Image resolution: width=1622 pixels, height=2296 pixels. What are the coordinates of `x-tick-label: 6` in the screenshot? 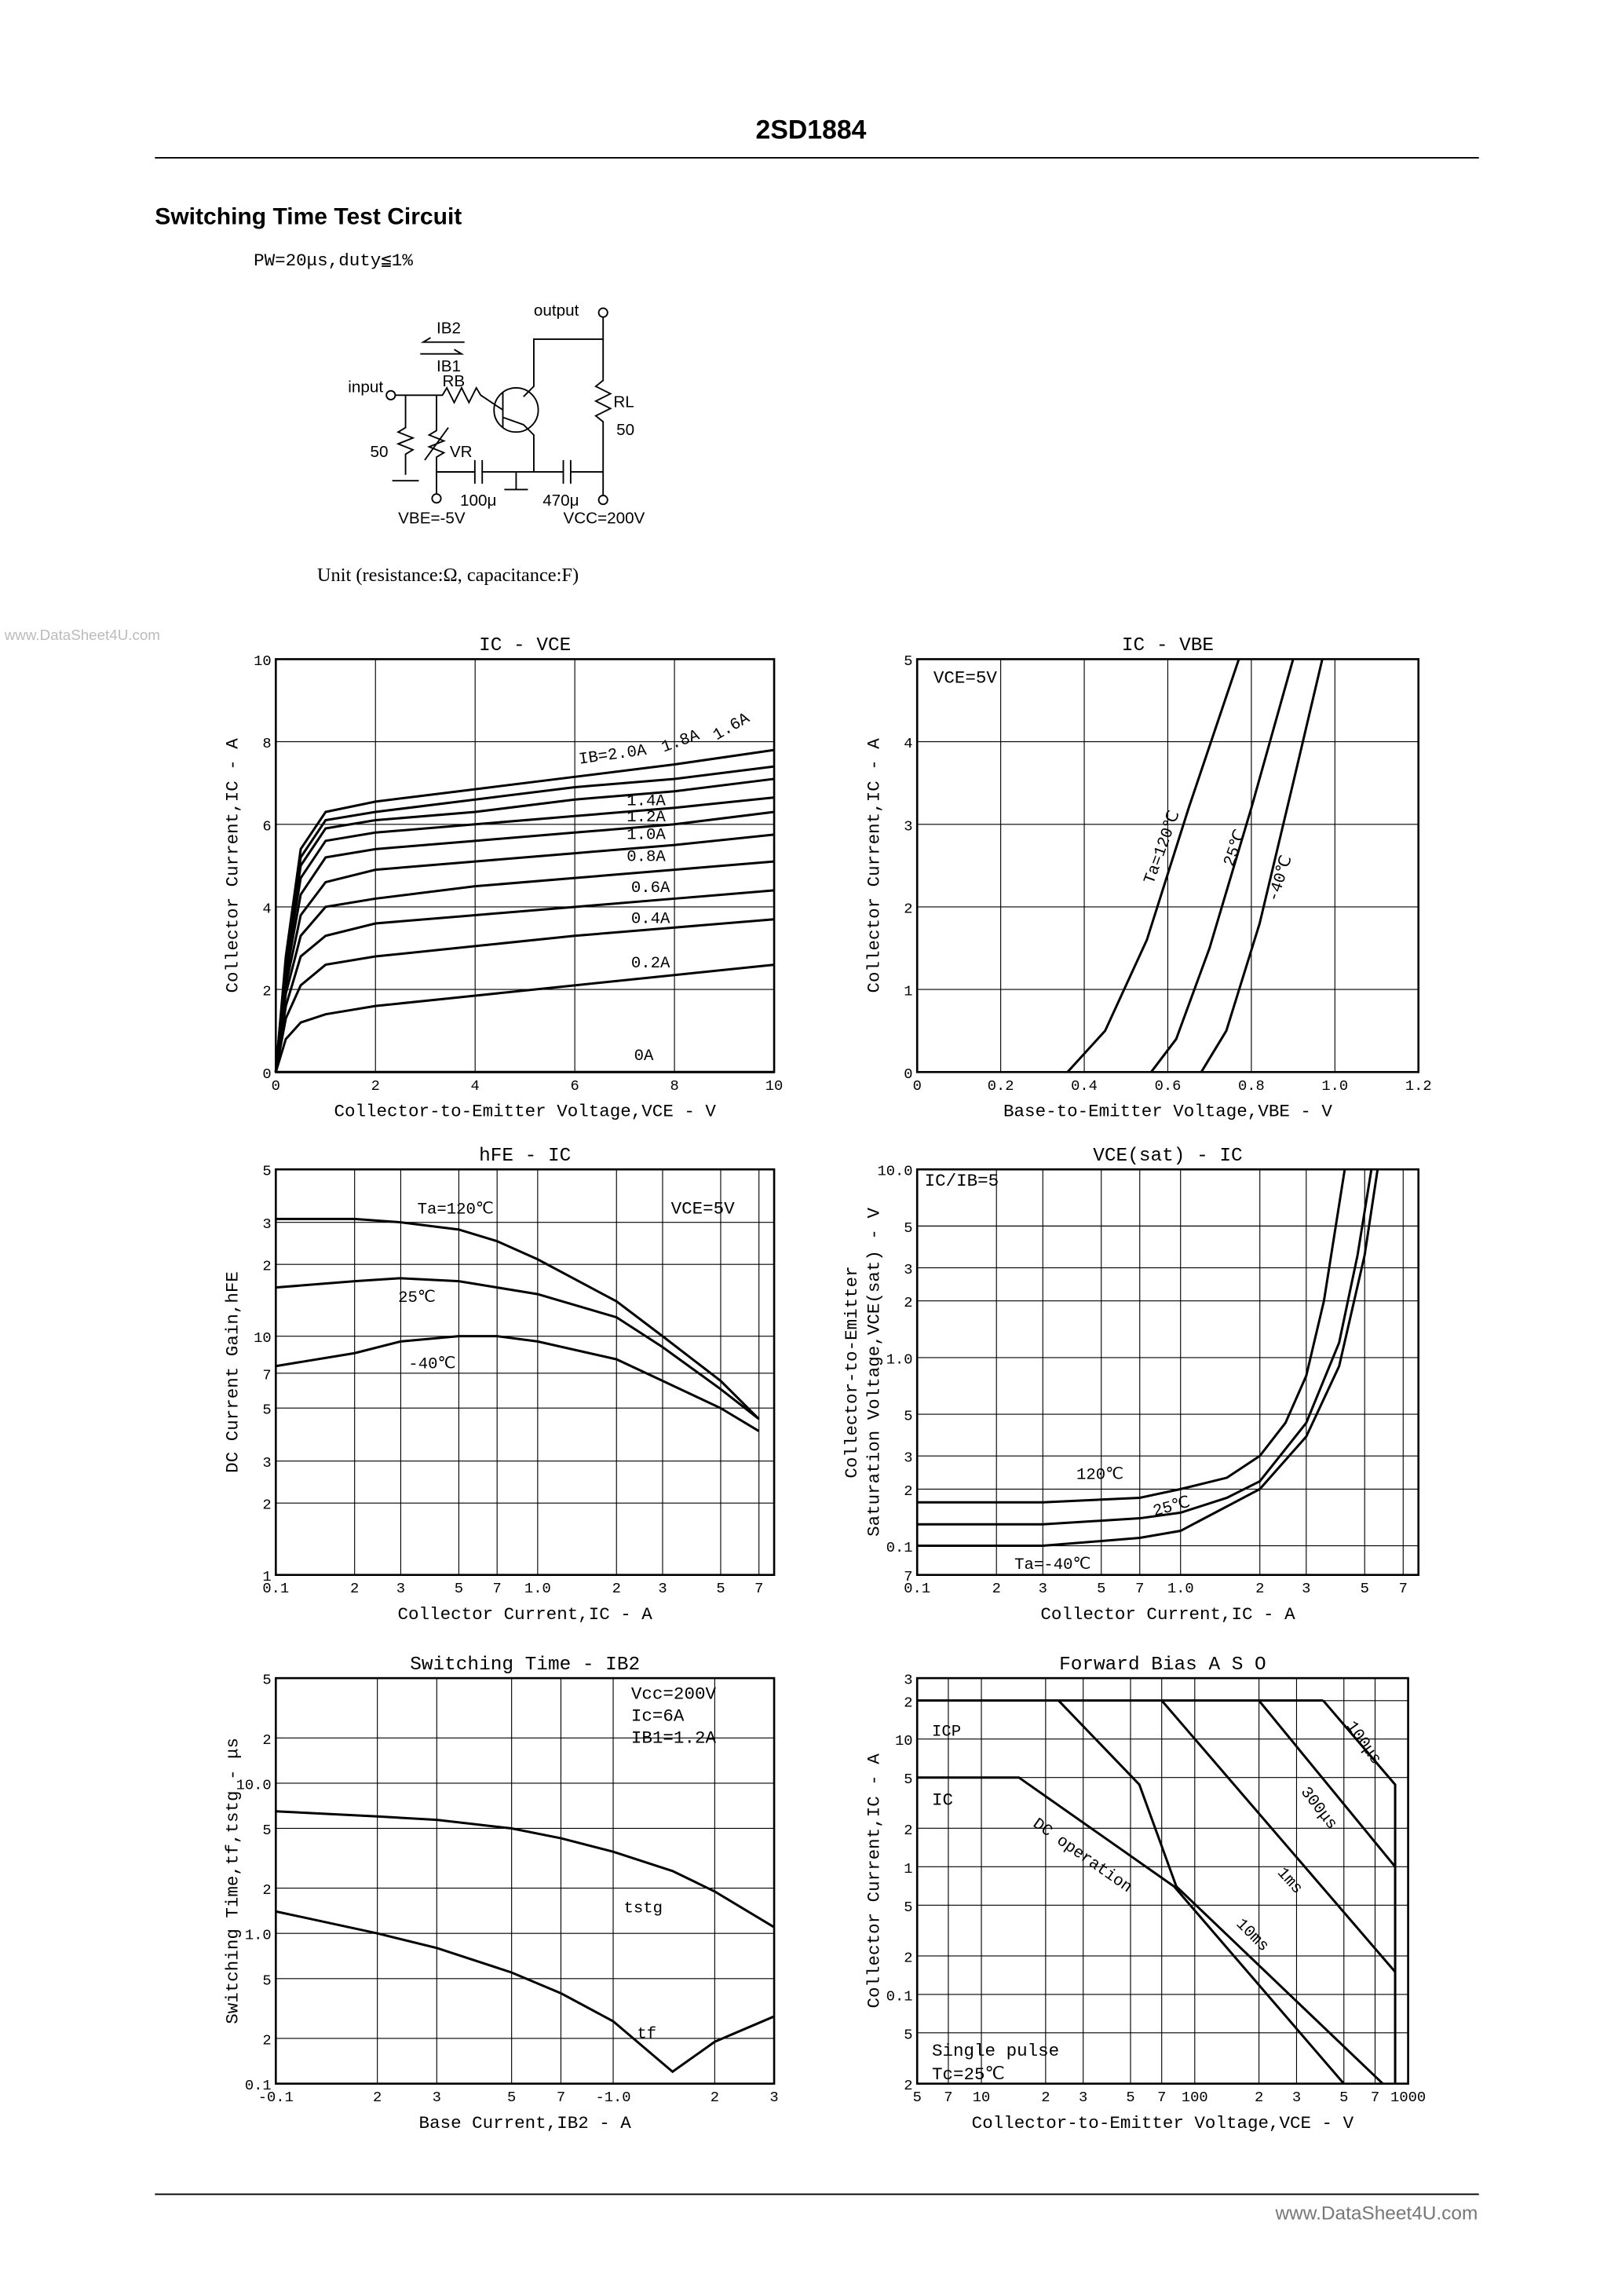 It's located at (575, 1086).